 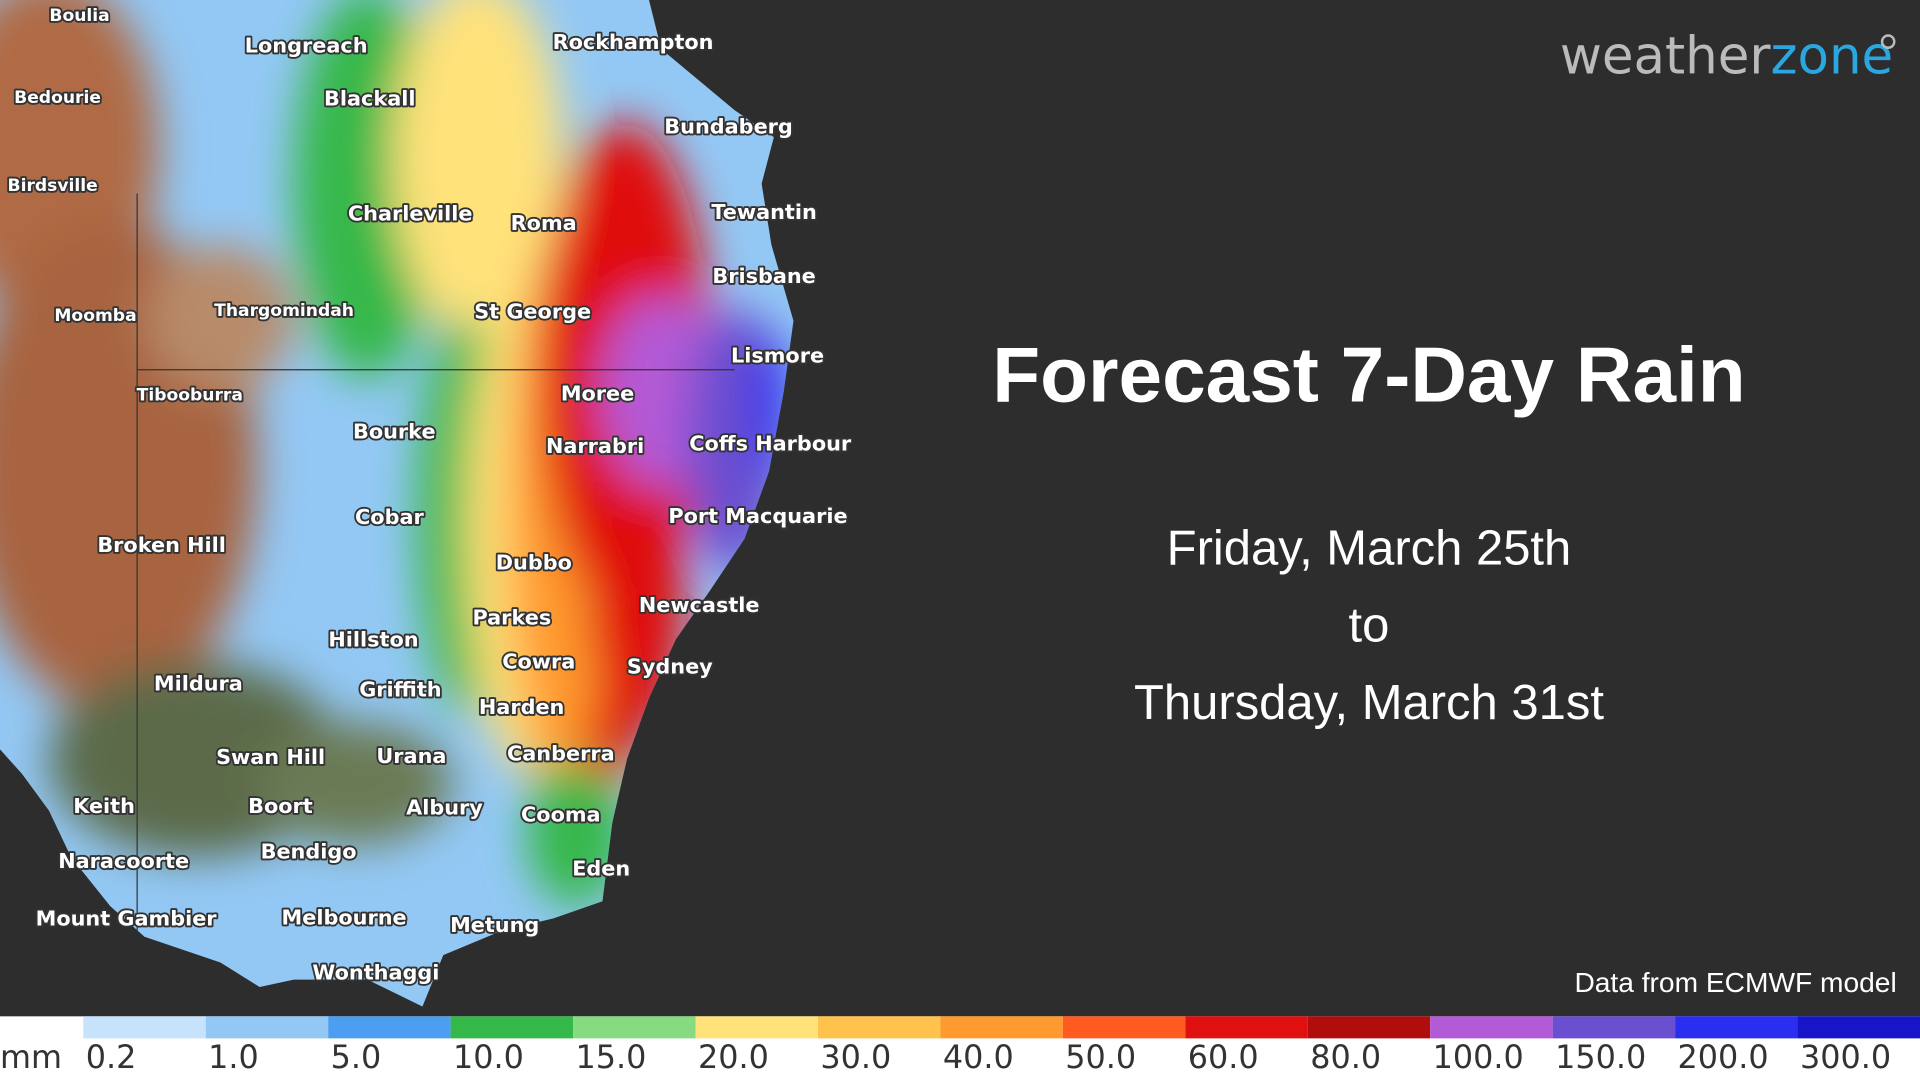 What do you see at coordinates (233, 1057) in the screenshot?
I see `legend-label: 1.0` at bounding box center [233, 1057].